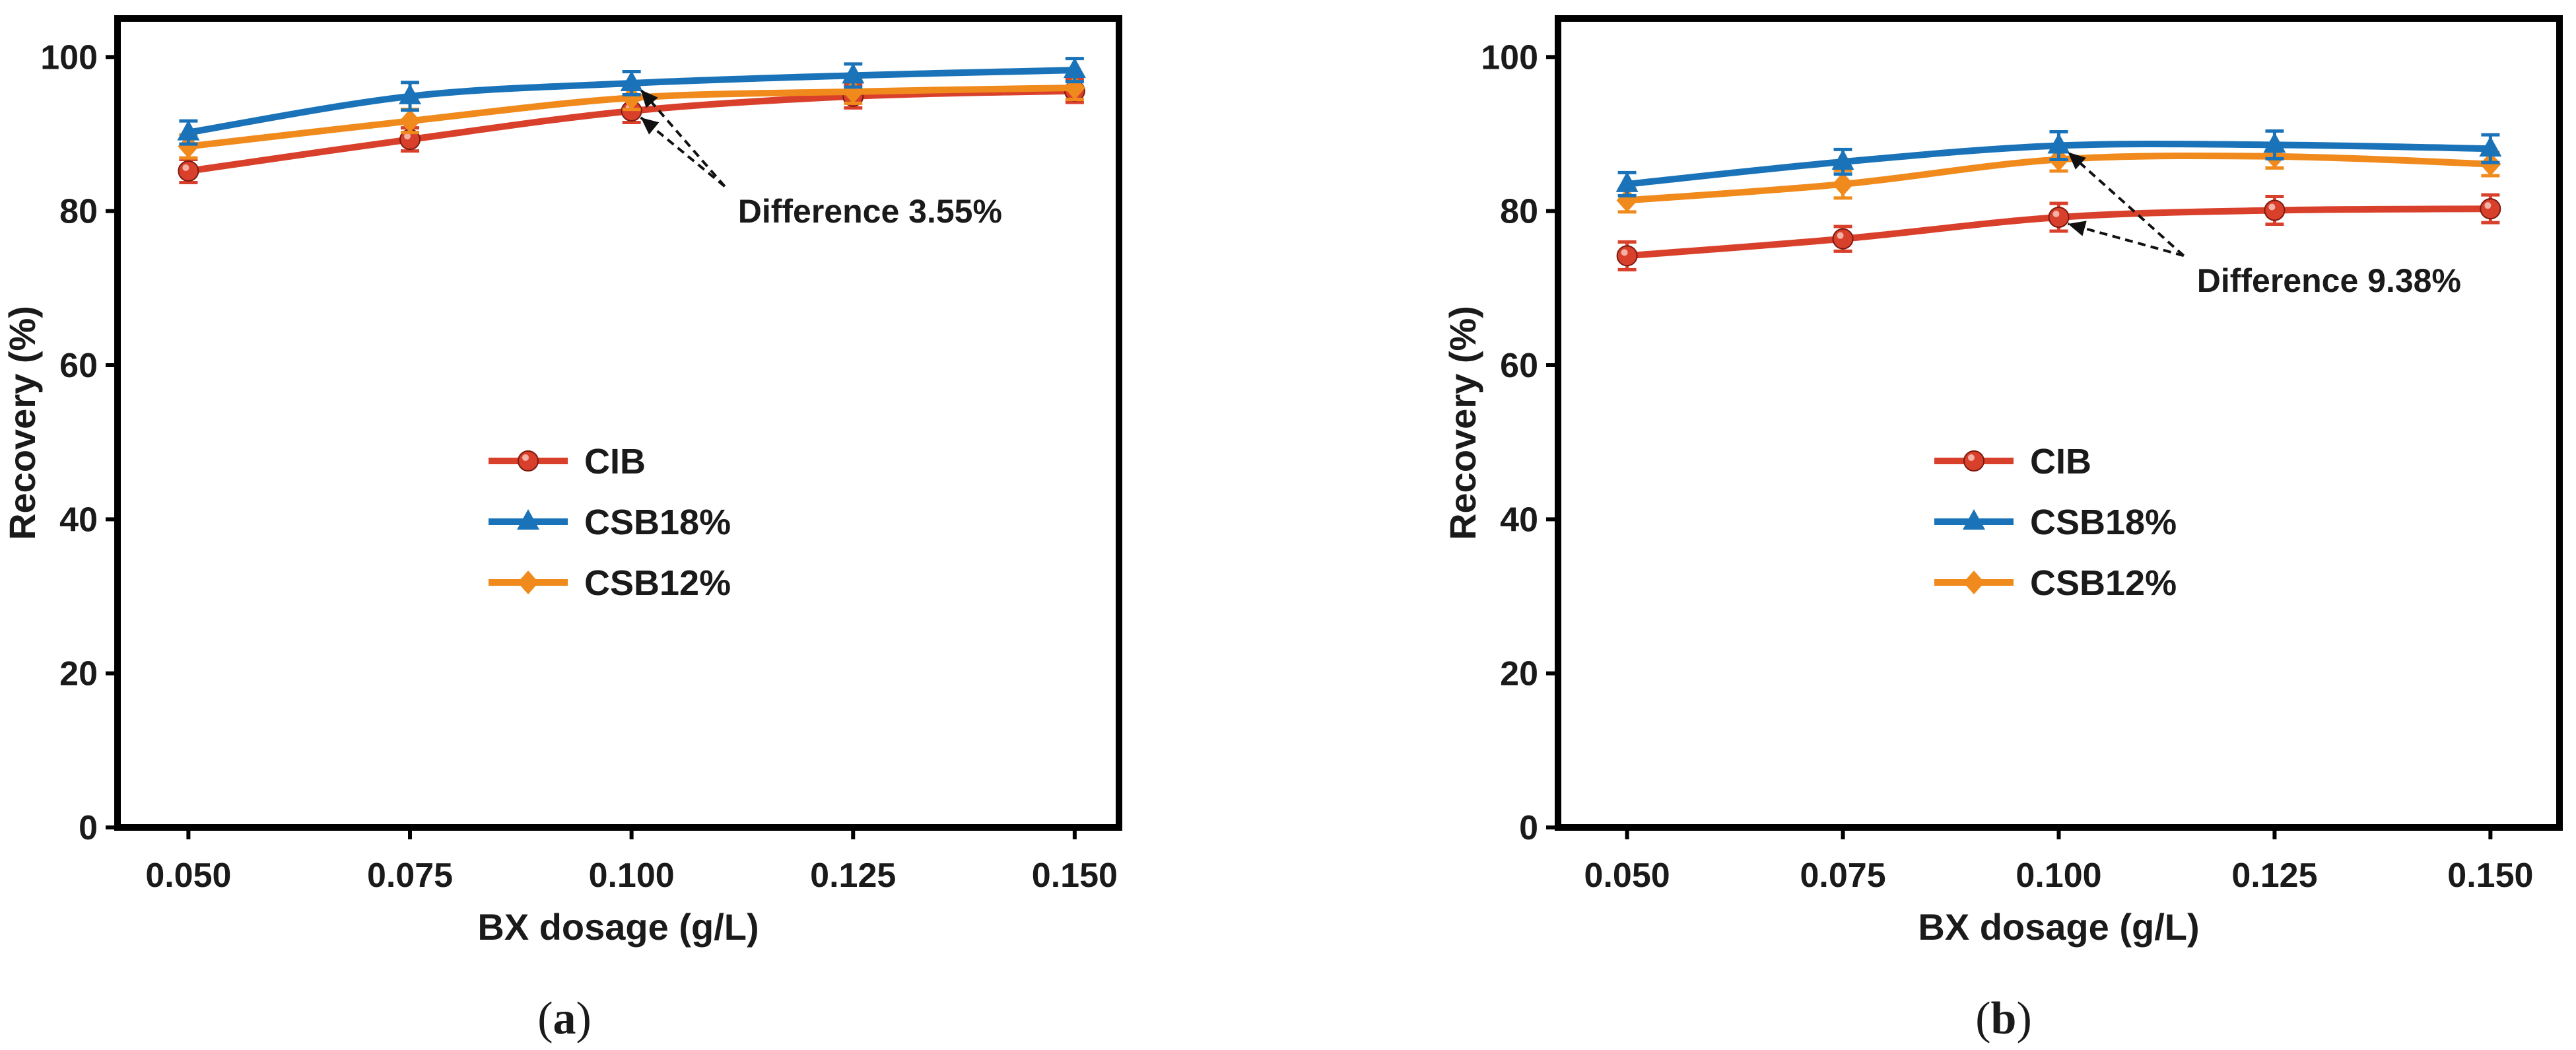 The height and width of the screenshot is (1050, 2576). I want to click on panel-b-y-tick-label: 100, so click(1509, 57).